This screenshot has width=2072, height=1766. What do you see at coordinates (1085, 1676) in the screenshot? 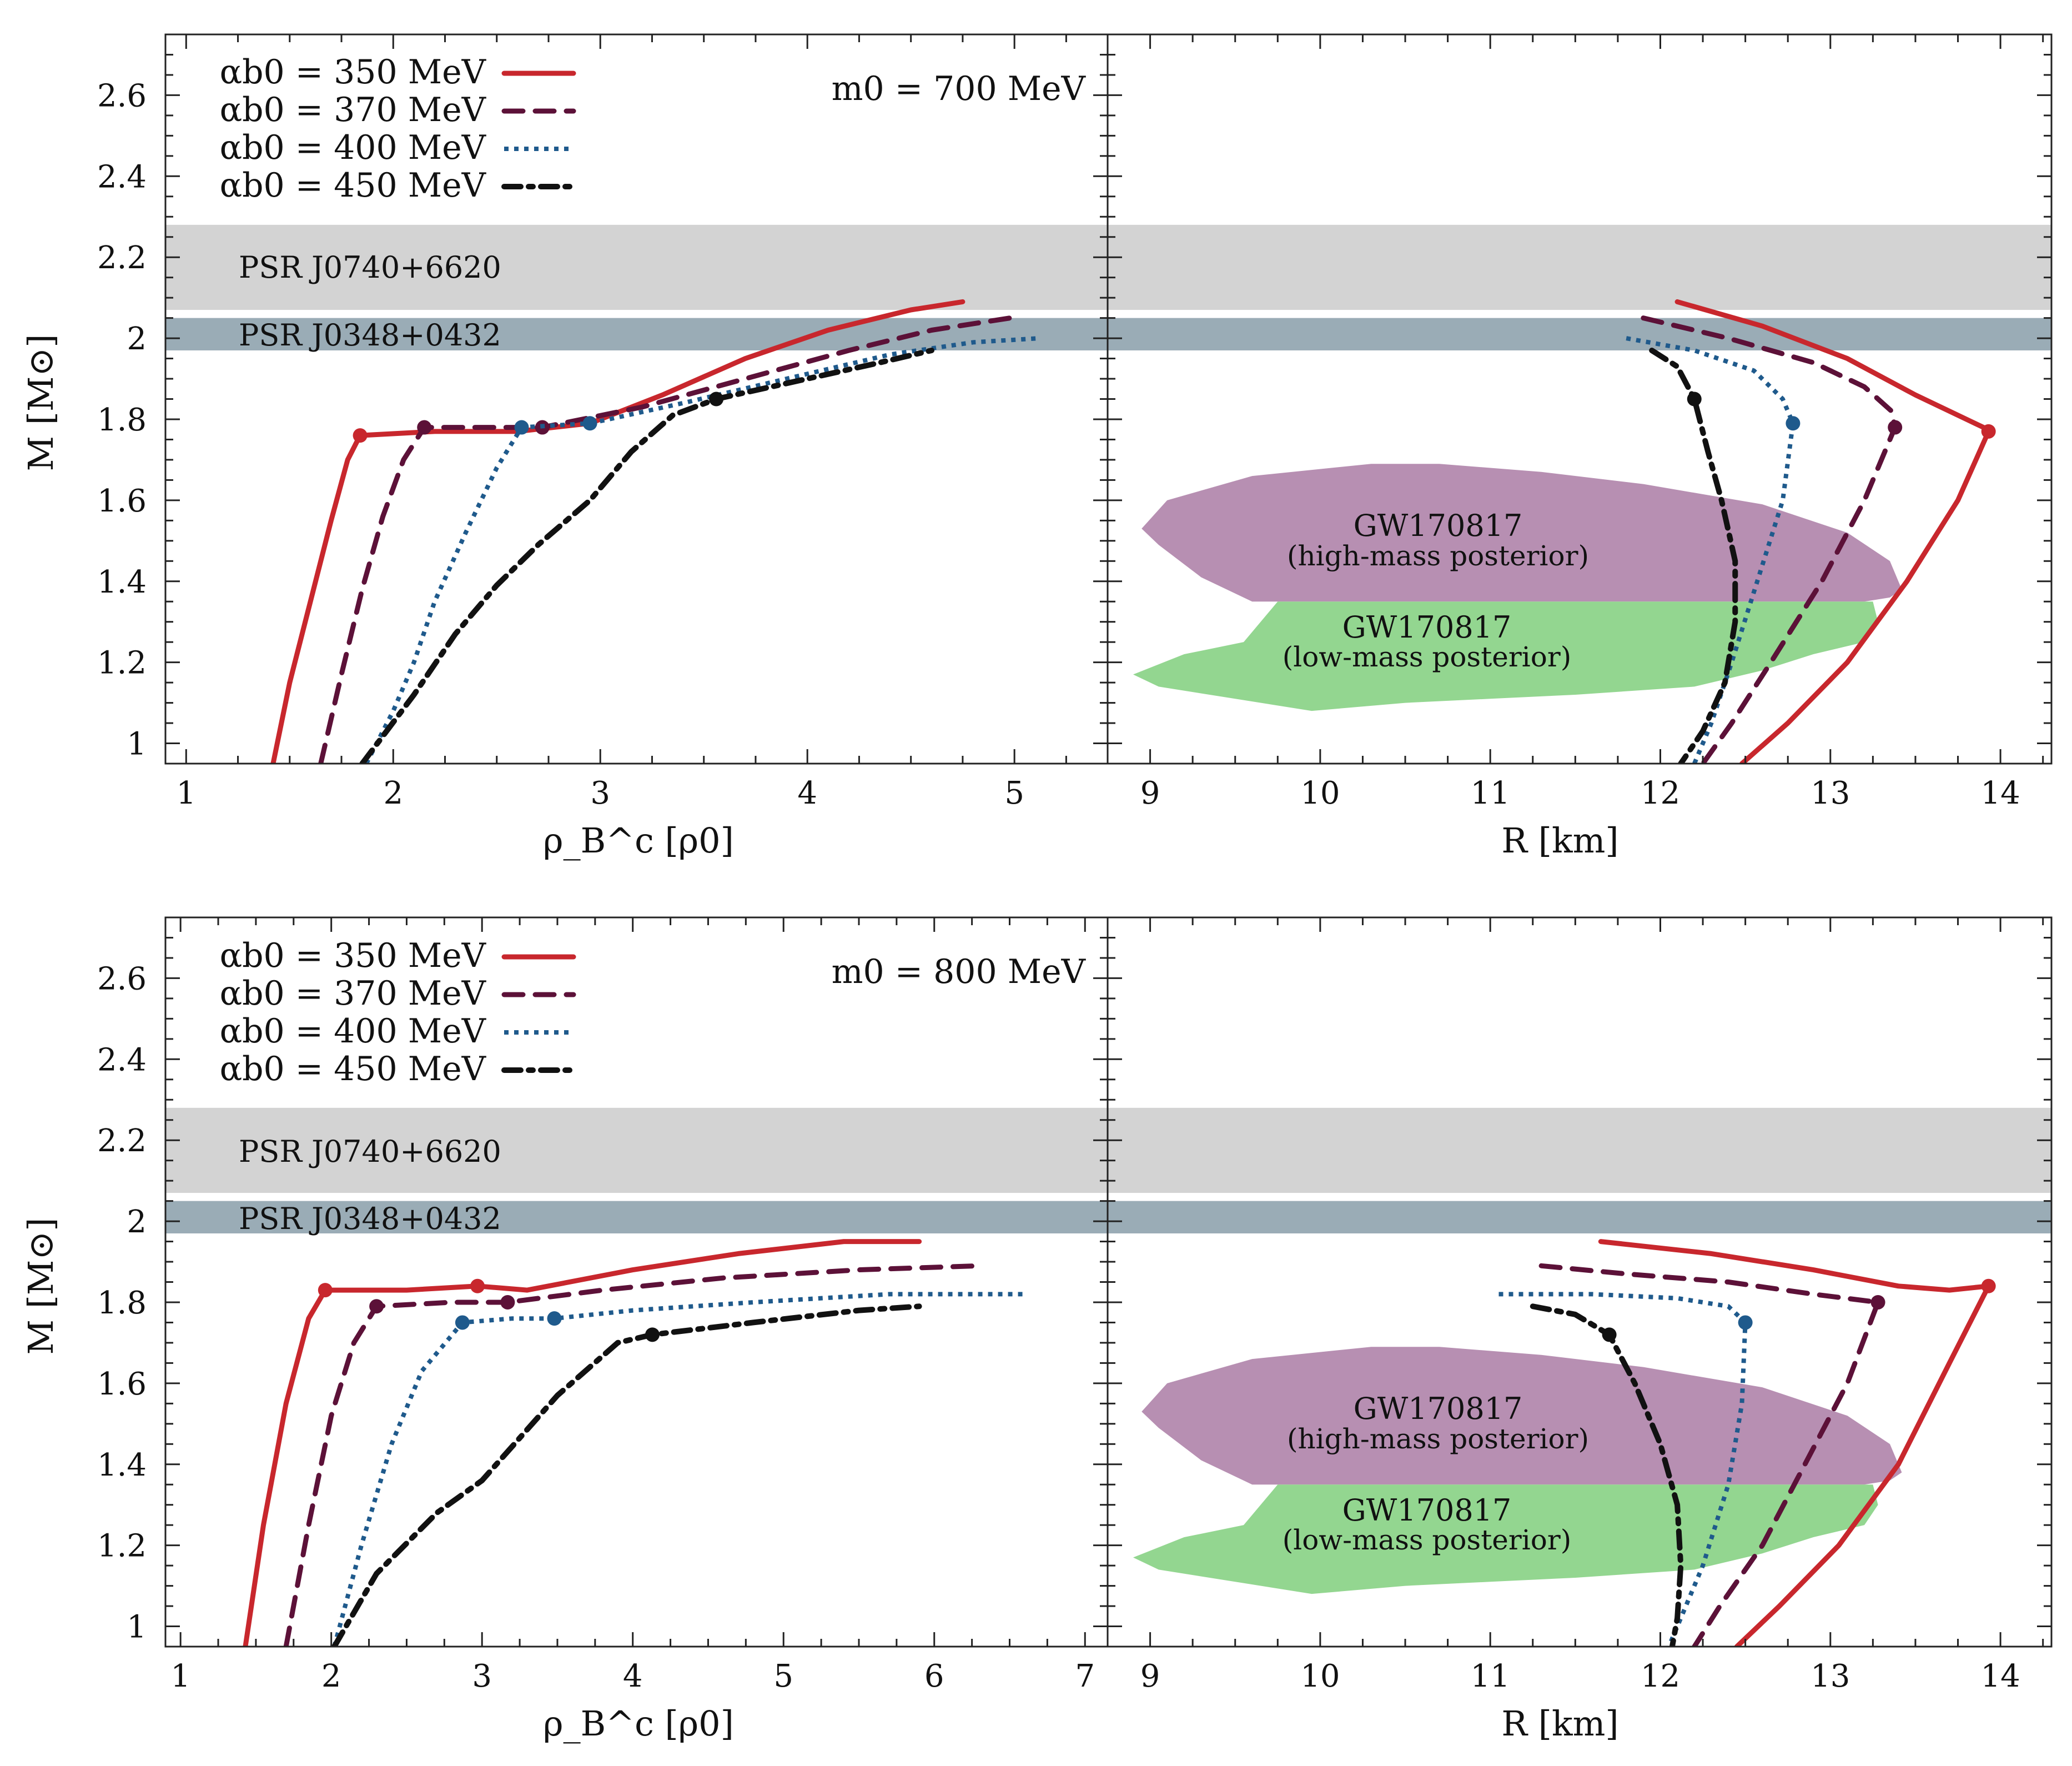
I see `x-tick-label: 7` at bounding box center [1085, 1676].